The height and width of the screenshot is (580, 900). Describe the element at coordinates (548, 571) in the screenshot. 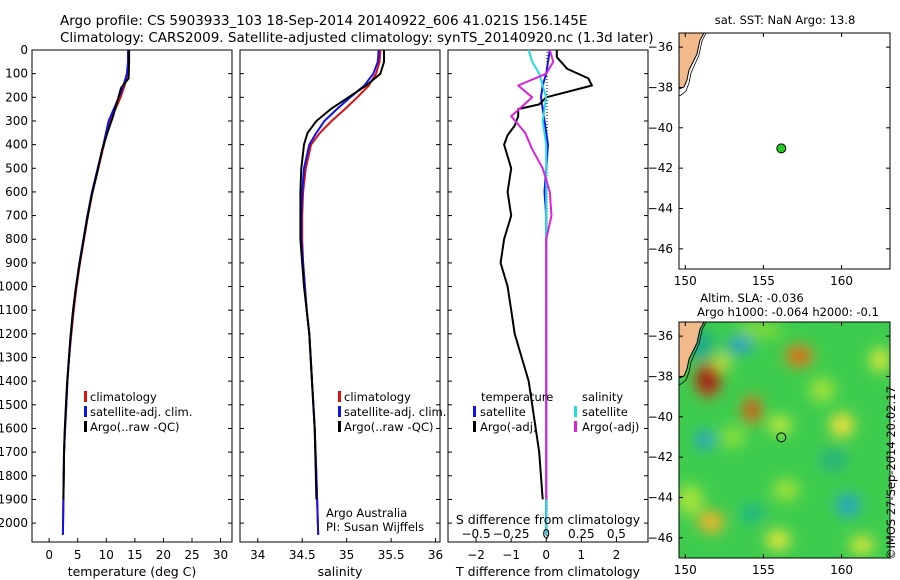

I see `t-difference-axis-label: T difference from climatology` at that location.